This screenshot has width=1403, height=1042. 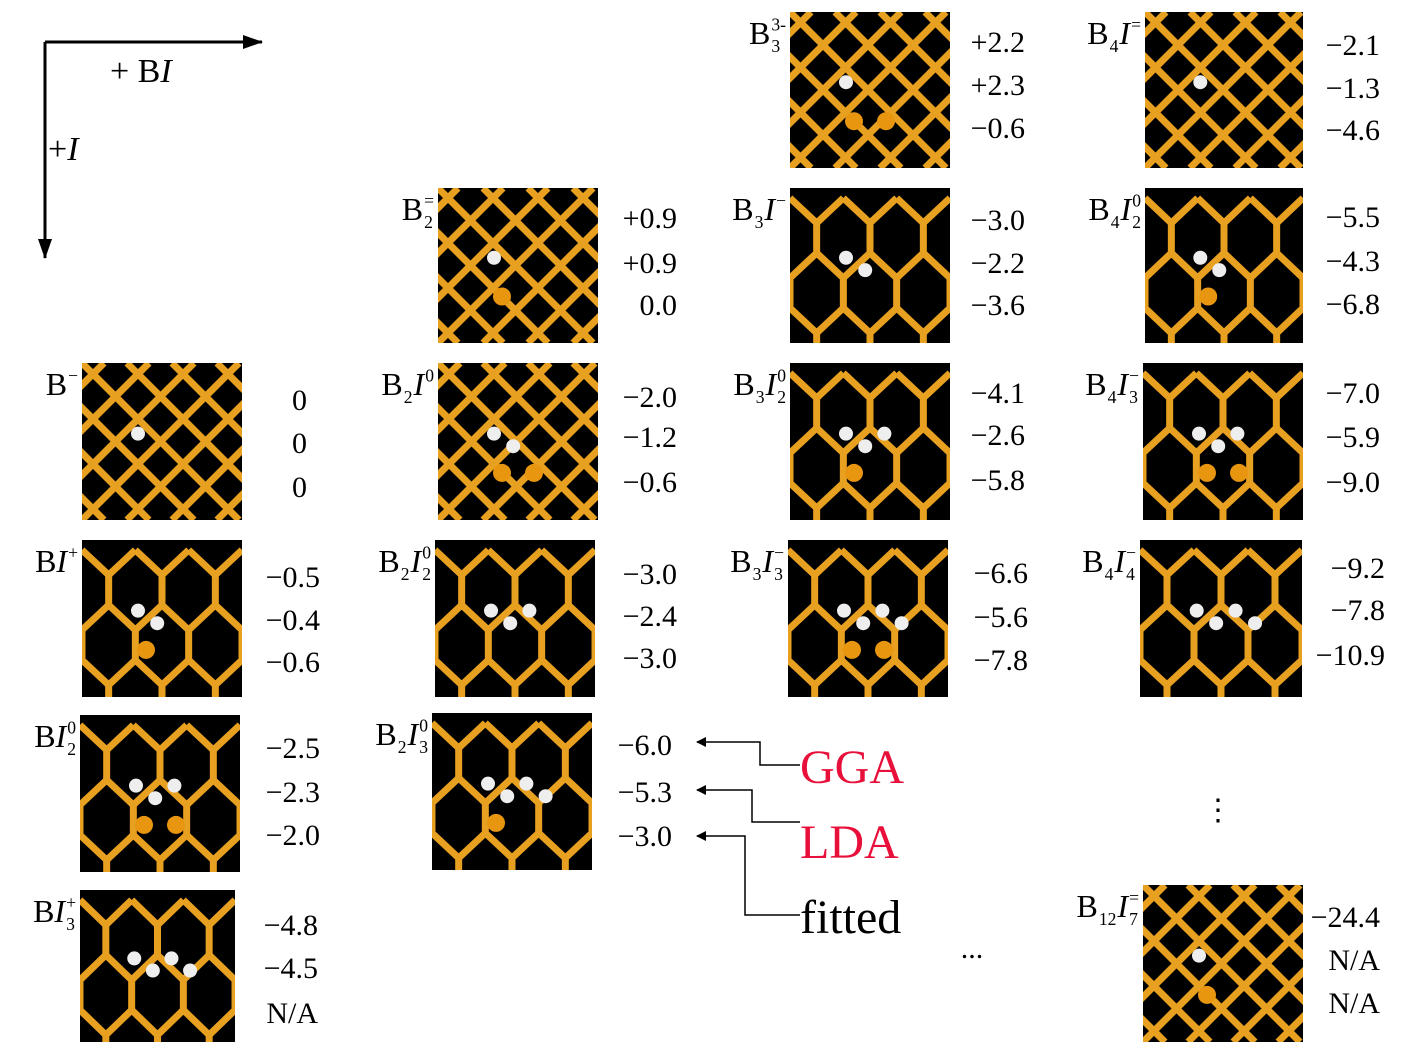 What do you see at coordinates (64, 149) in the screenshot?
I see `label: + I` at bounding box center [64, 149].